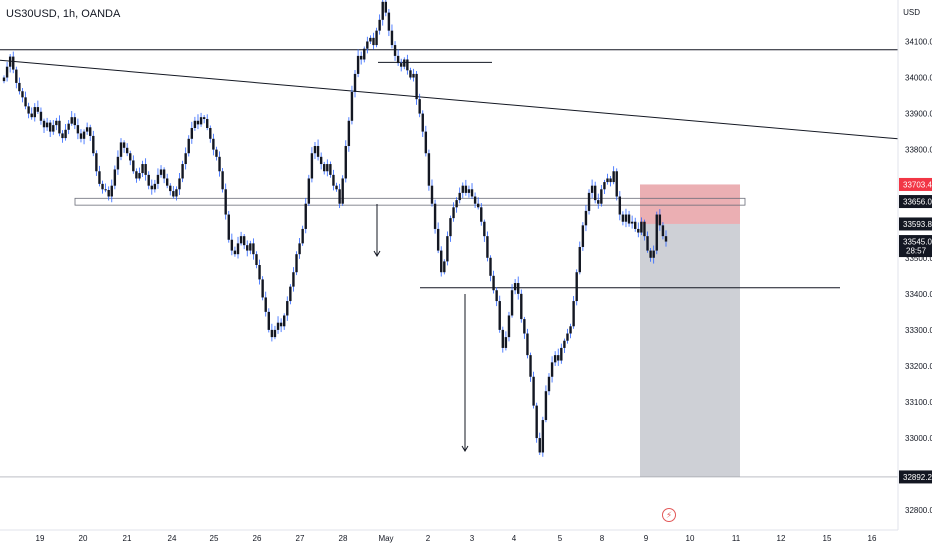 The height and width of the screenshot is (555, 932). What do you see at coordinates (40, 538) in the screenshot?
I see `time-tick-label: 19` at bounding box center [40, 538].